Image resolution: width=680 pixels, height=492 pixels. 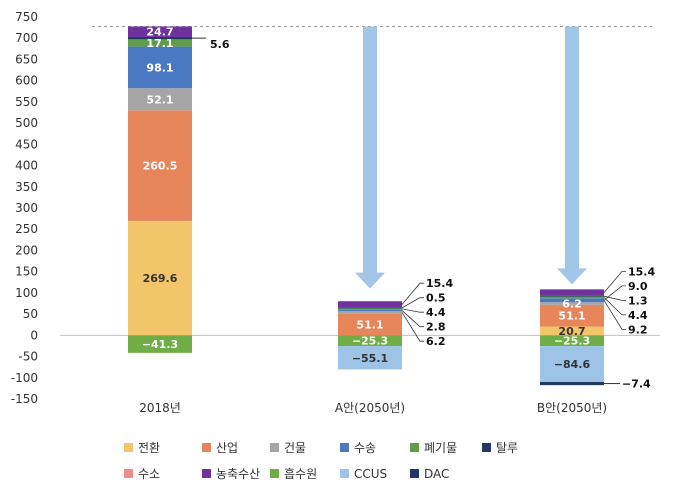 What do you see at coordinates (26, 59) in the screenshot?
I see `y-tick-label: 650` at bounding box center [26, 59].